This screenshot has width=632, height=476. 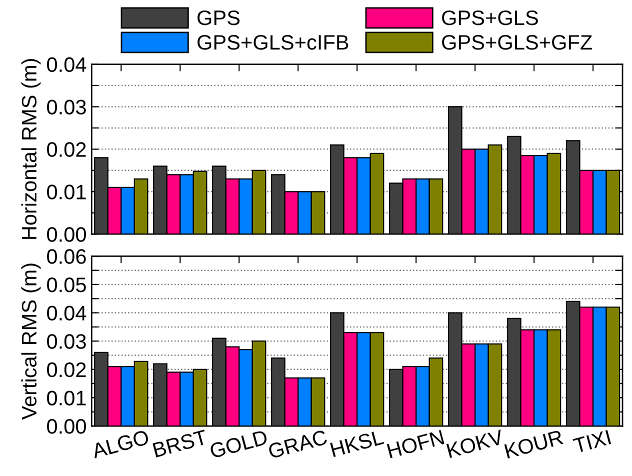 I want to click on y-tick-label: 0.06, so click(x=66, y=256).